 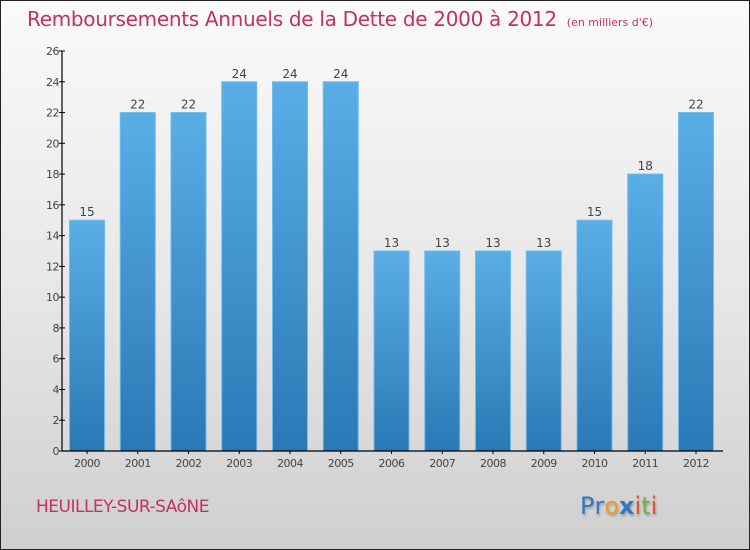 I want to click on y-tick-label: 24, so click(x=52, y=82).